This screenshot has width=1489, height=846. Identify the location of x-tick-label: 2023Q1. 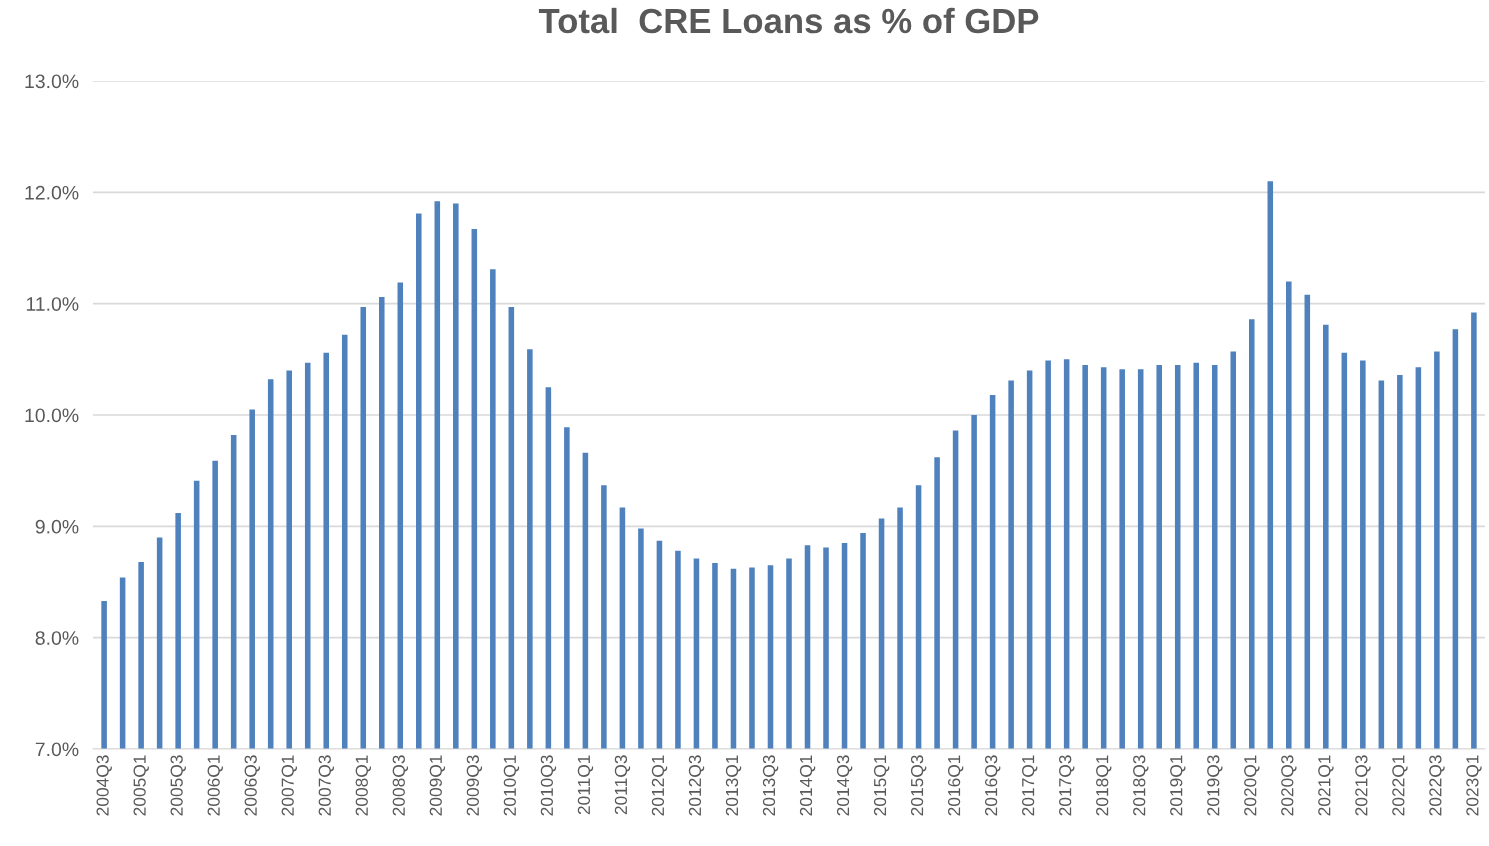
(1474, 785).